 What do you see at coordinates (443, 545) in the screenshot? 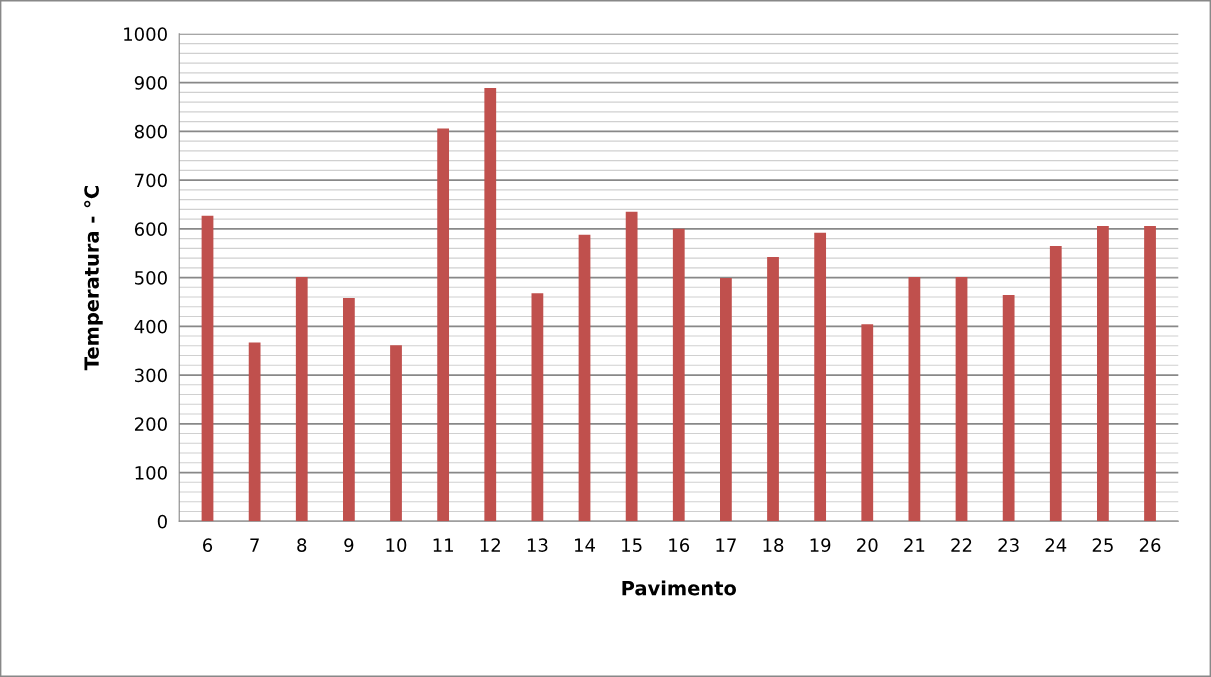
I see `x-tick-label: 11` at bounding box center [443, 545].